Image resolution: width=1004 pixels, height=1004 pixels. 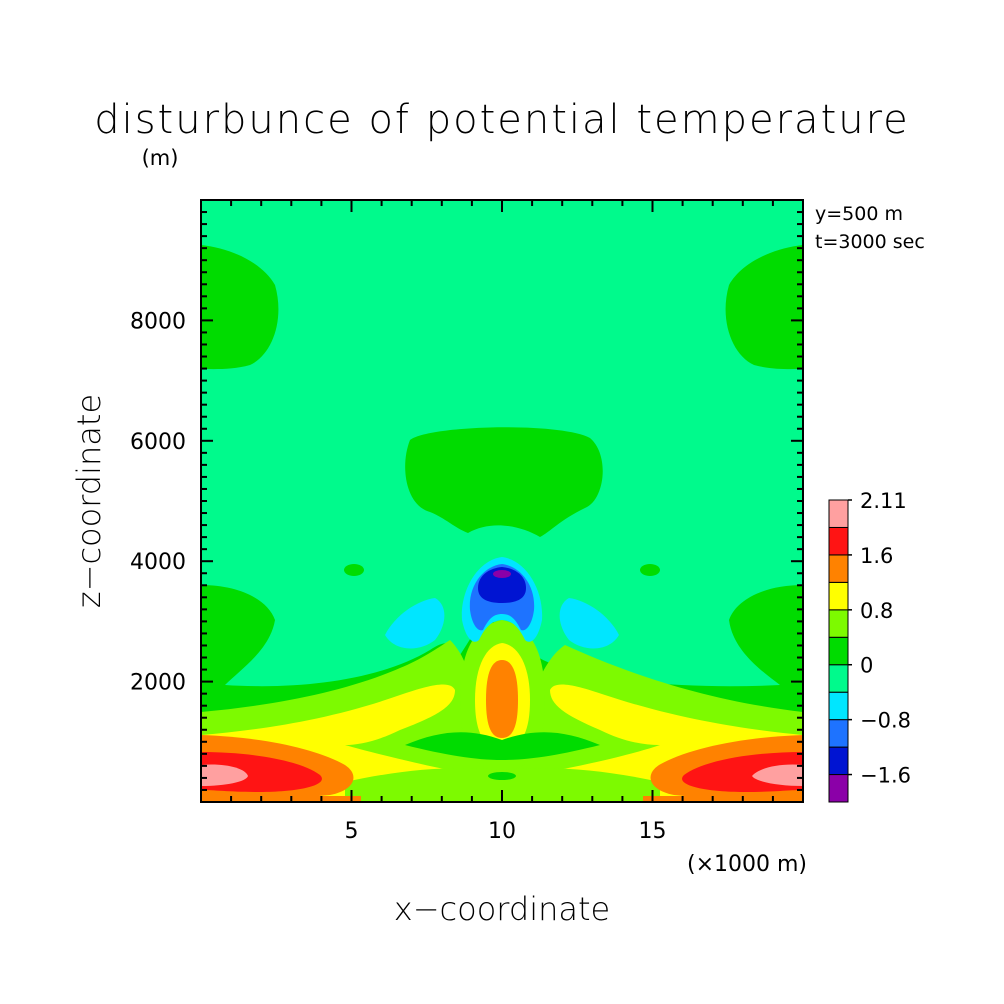 I want to click on bottom-edge-orange, so click(x=281, y=799).